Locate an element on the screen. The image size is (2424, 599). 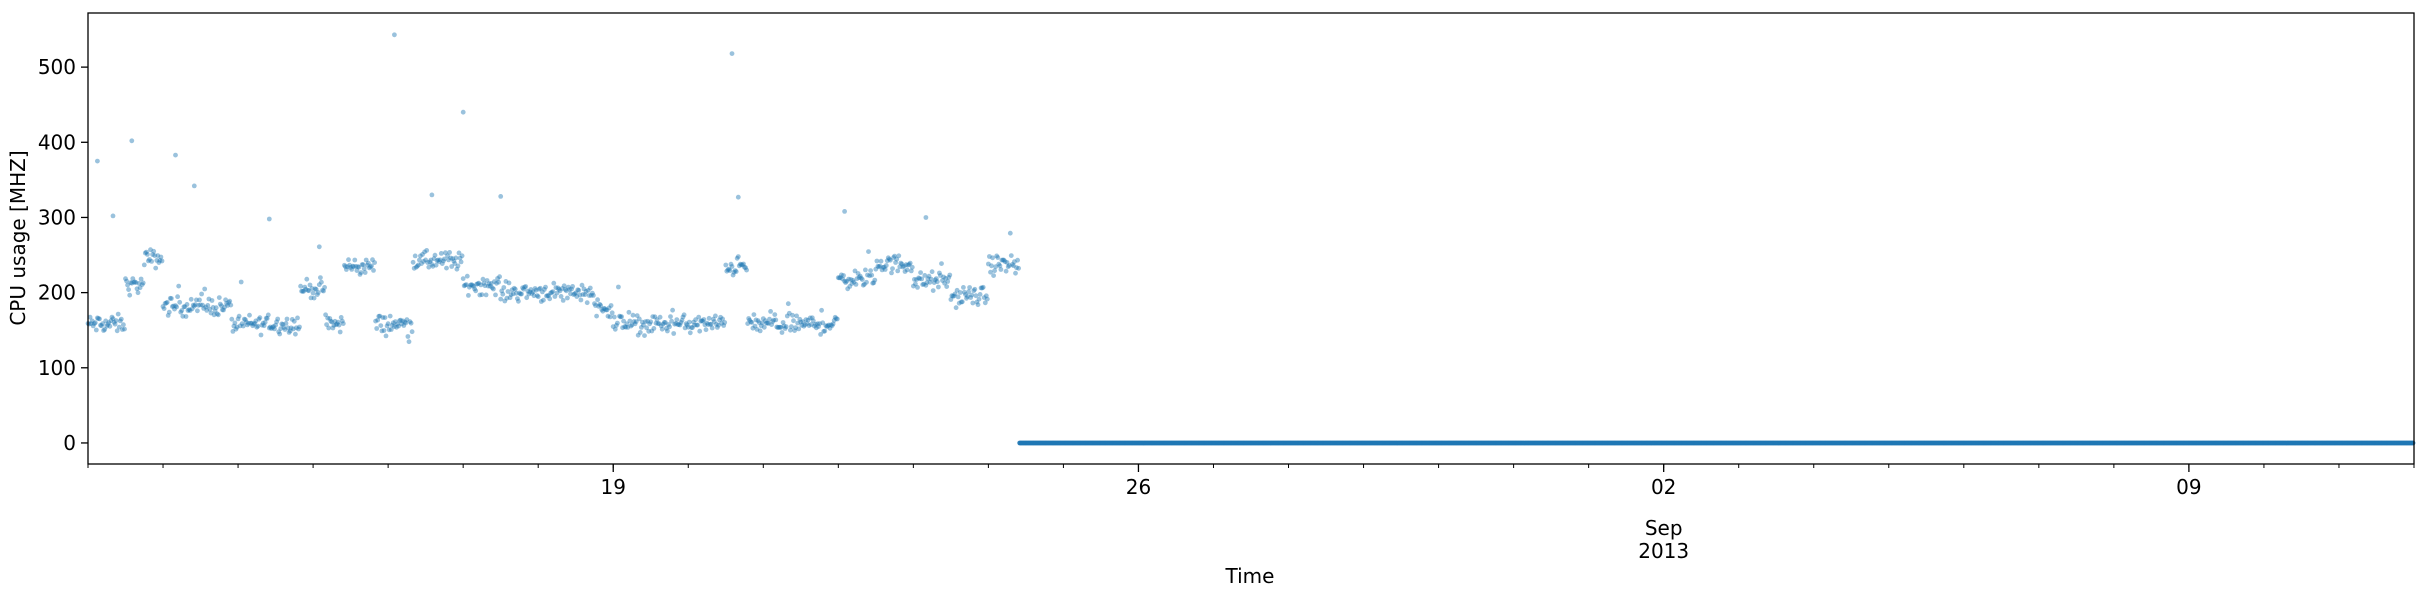
outlier-point is located at coordinates (97, 161).